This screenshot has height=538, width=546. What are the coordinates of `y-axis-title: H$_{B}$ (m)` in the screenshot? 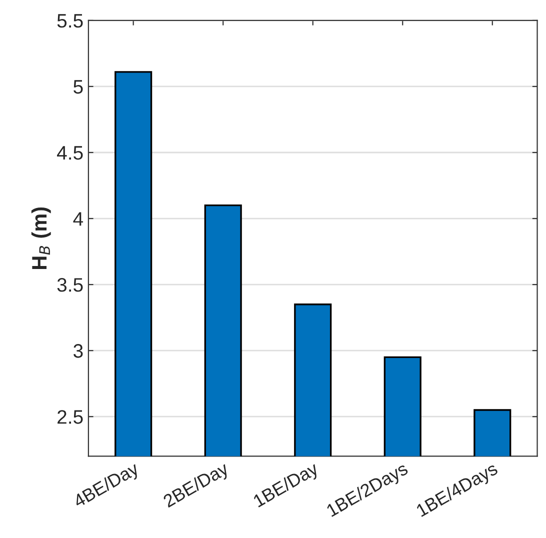 It's located at (41, 238).